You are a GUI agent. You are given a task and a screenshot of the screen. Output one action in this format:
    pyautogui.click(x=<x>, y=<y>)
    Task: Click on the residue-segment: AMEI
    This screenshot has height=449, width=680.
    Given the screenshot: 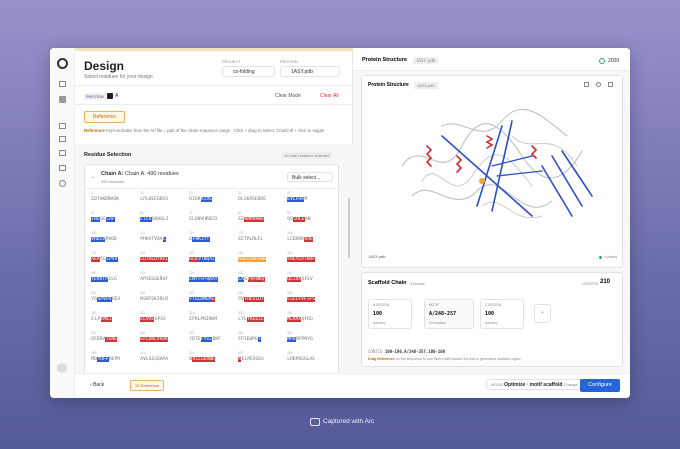 What is the action you would take?
    pyautogui.click(x=106, y=319)
    